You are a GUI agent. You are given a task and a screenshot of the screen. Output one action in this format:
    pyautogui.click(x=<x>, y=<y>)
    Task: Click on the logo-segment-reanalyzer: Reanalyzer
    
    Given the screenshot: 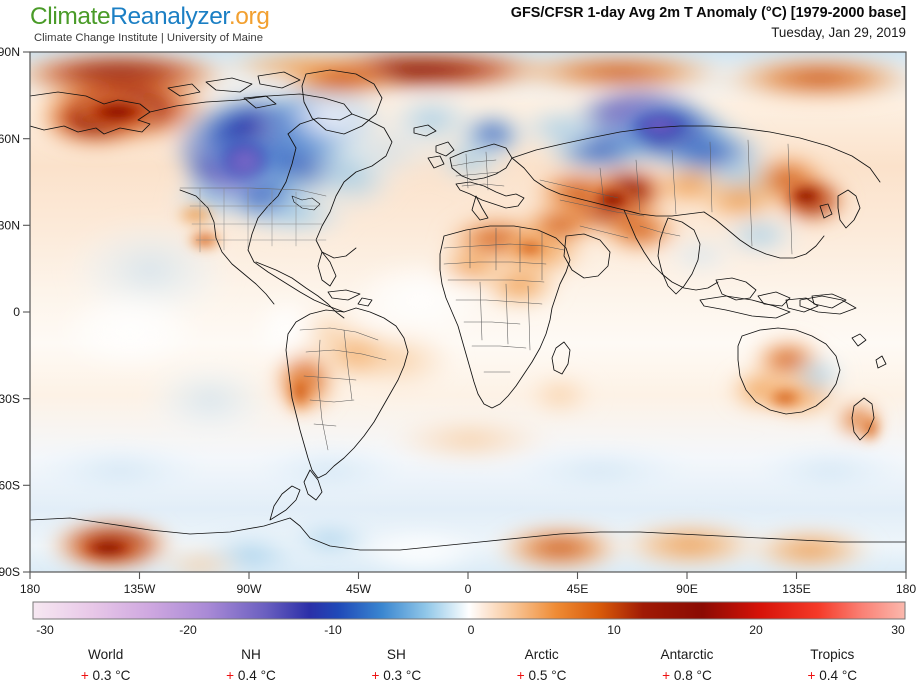 What is the action you would take?
    pyautogui.click(x=169, y=16)
    